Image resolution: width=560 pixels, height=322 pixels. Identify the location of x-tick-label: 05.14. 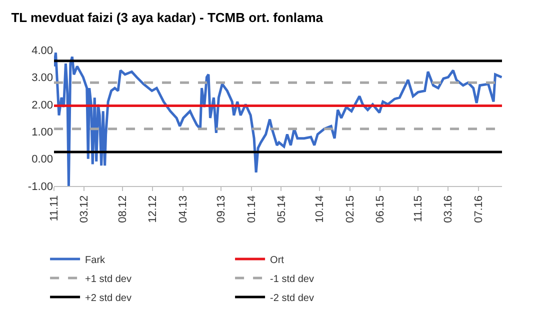
(282, 209).